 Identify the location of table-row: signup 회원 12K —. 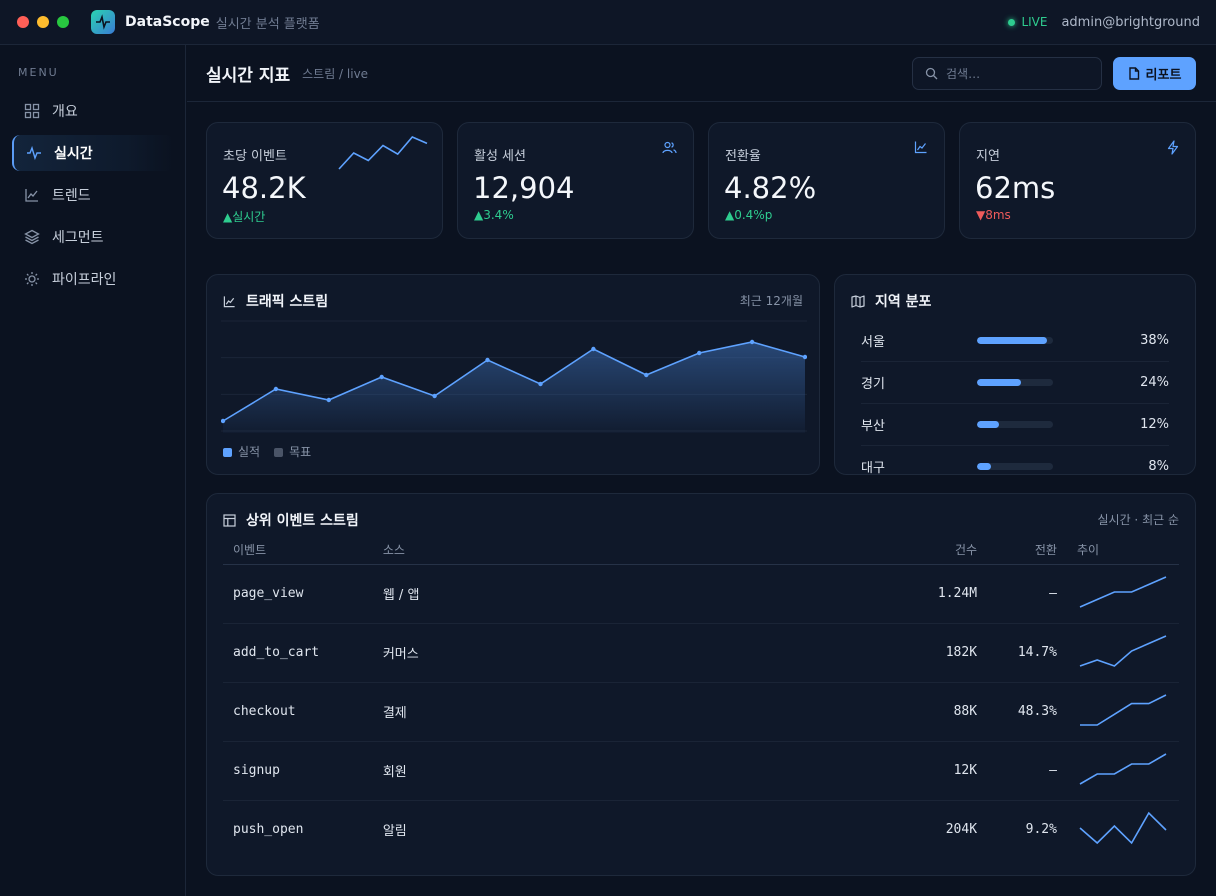
(701, 771).